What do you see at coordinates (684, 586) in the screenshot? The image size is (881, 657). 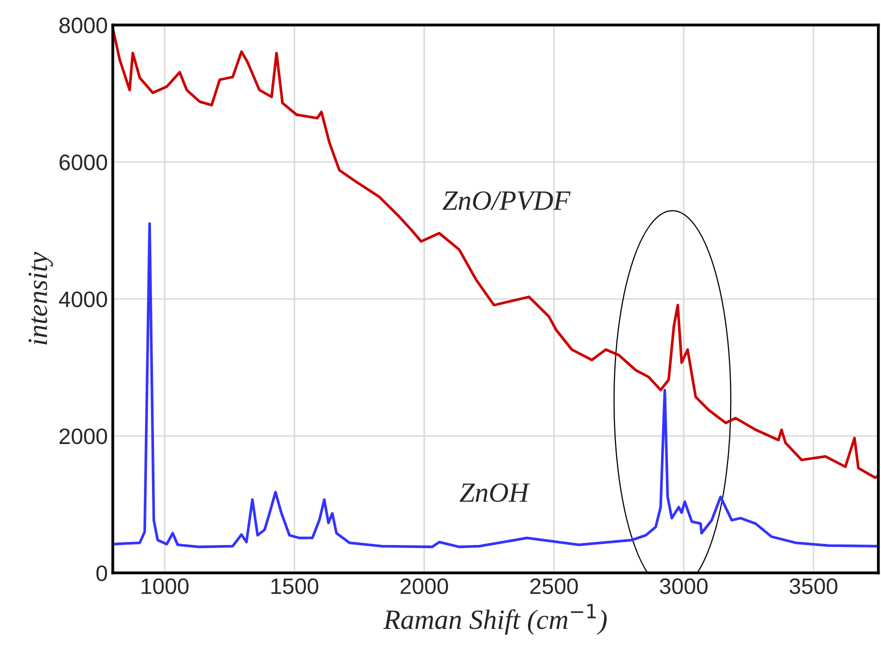 I see `x-tick-label: 3000` at bounding box center [684, 586].